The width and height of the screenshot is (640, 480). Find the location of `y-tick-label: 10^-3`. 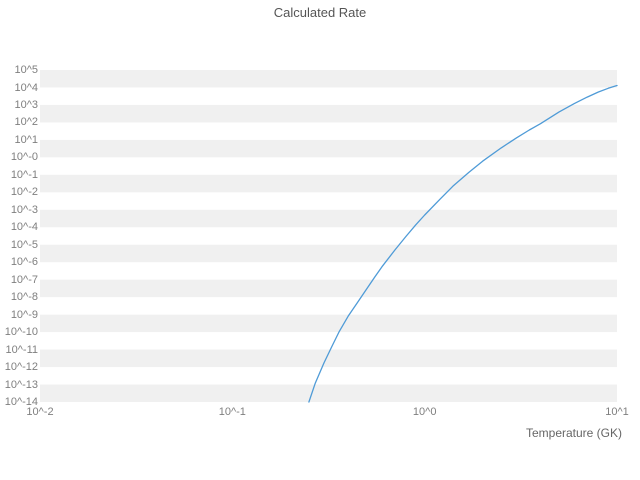

y-tick-label: 10^-3 is located at coordinates (24, 209).